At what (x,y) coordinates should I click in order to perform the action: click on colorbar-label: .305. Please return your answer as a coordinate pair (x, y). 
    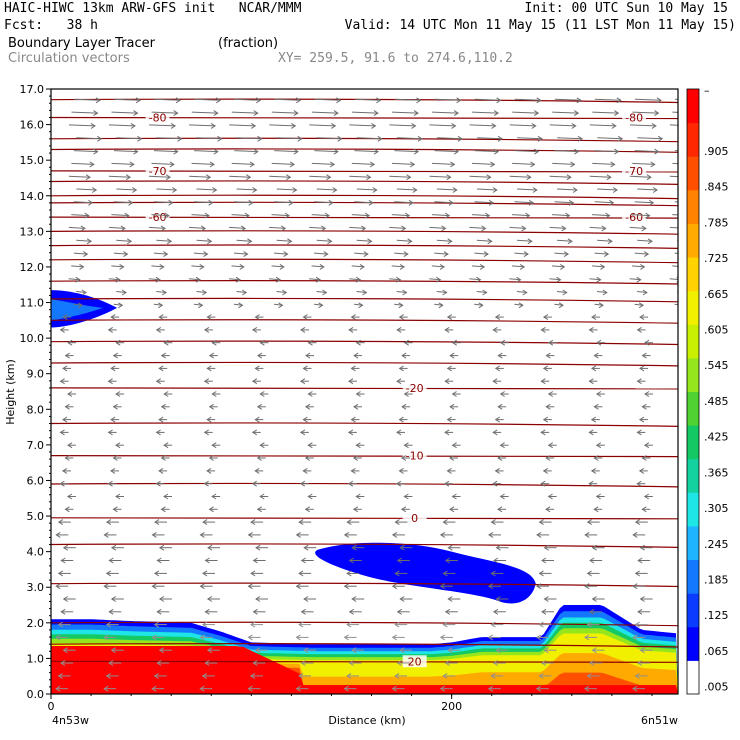
    Looking at the image, I should click on (716, 508).